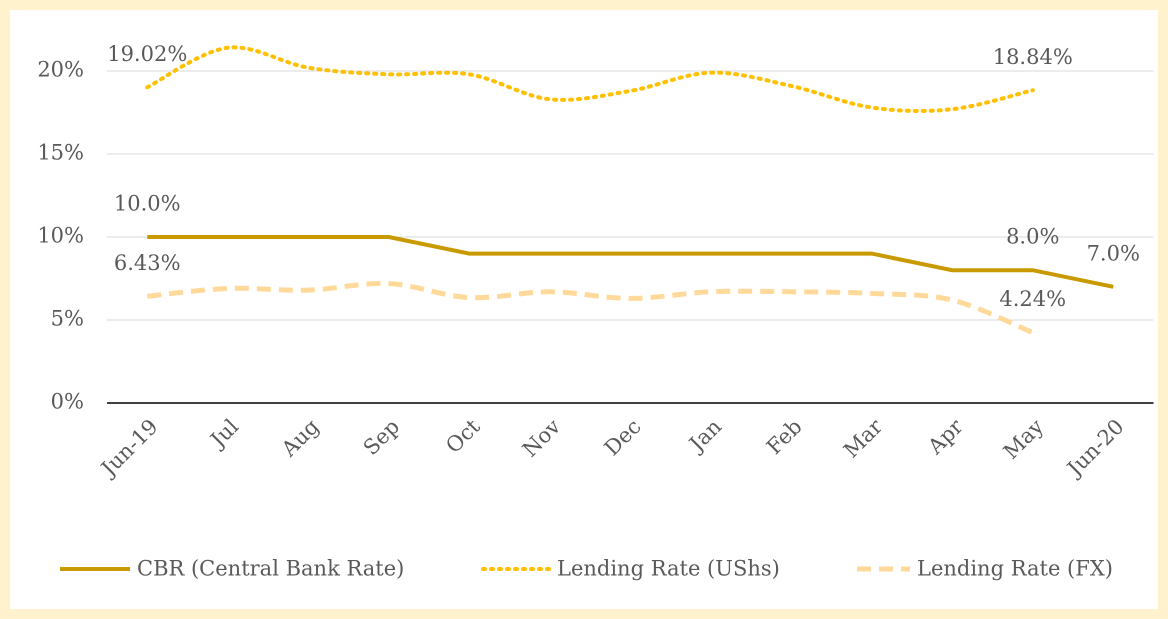  I want to click on data-label: 8.0%, so click(1032, 237).